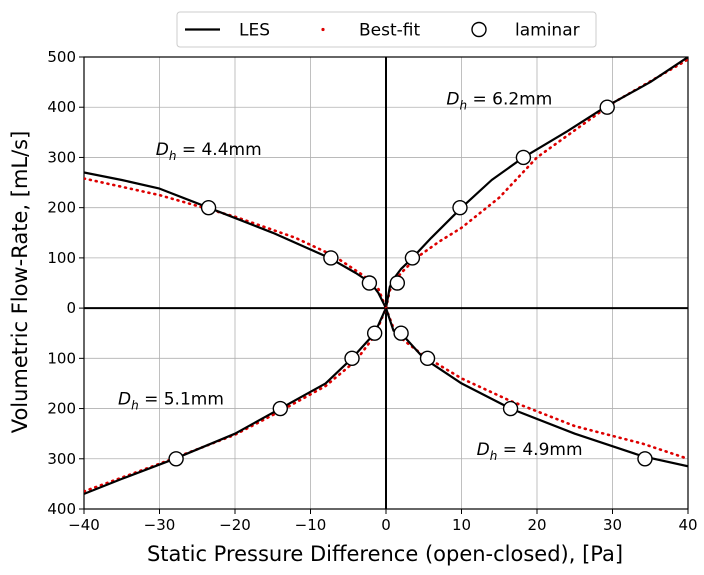 The height and width of the screenshot is (575, 704). I want to click on x-tick-label: −30, so click(160, 525).